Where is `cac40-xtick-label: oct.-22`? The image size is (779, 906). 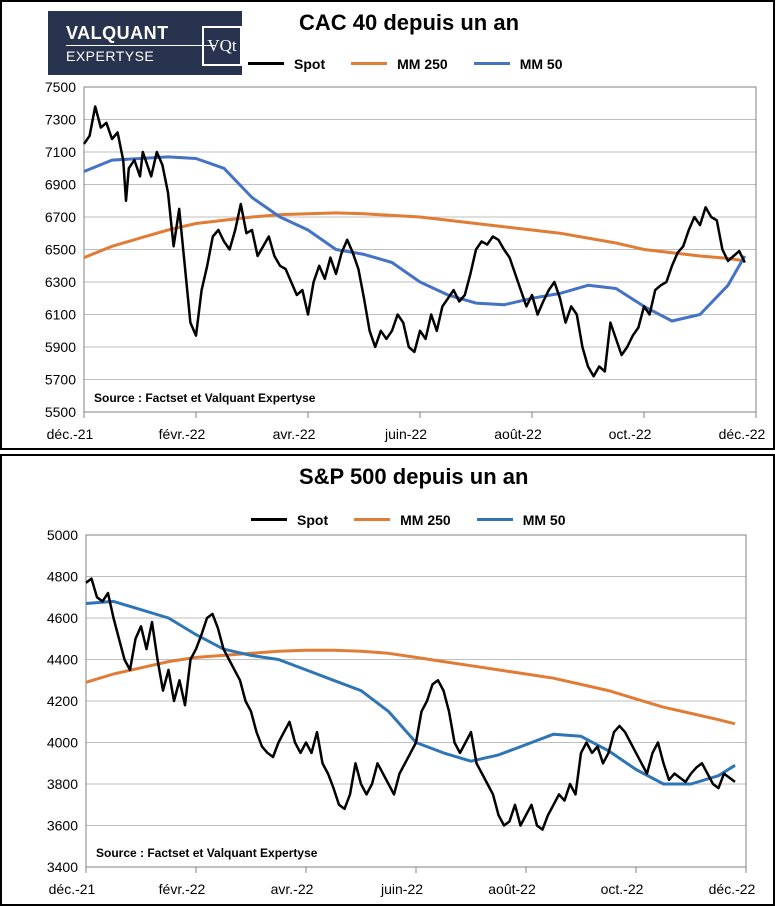
cac40-xtick-label: oct.-22 is located at coordinates (630, 434).